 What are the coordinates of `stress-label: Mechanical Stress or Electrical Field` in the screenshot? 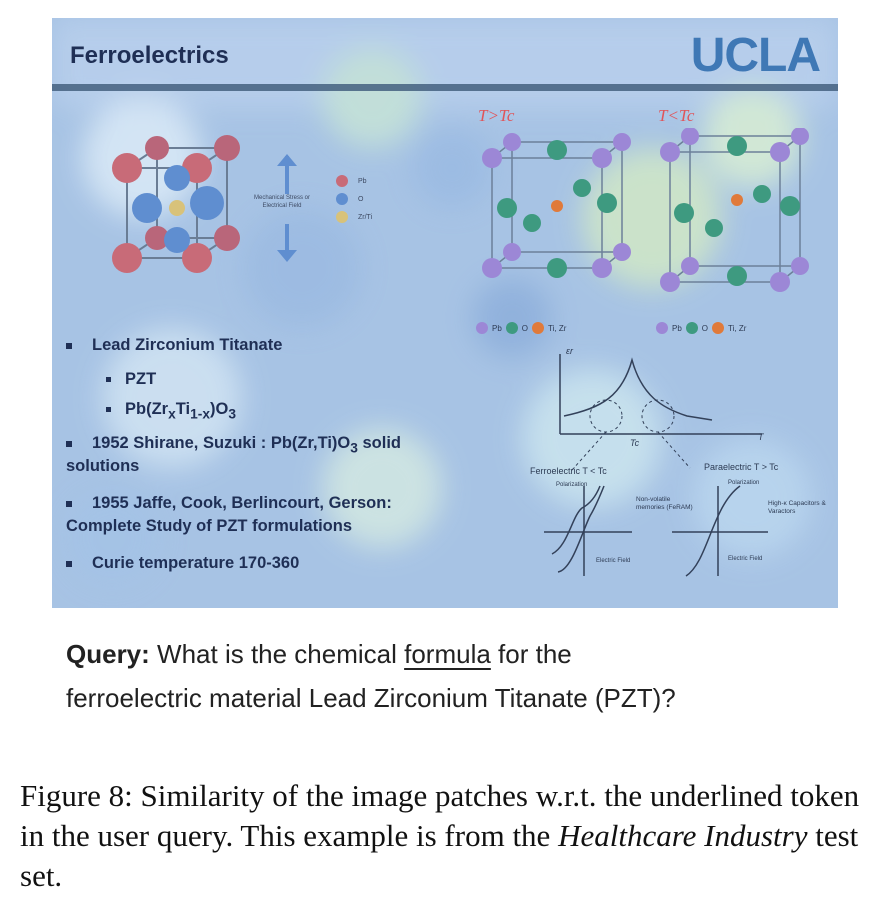 It's located at (282, 202).